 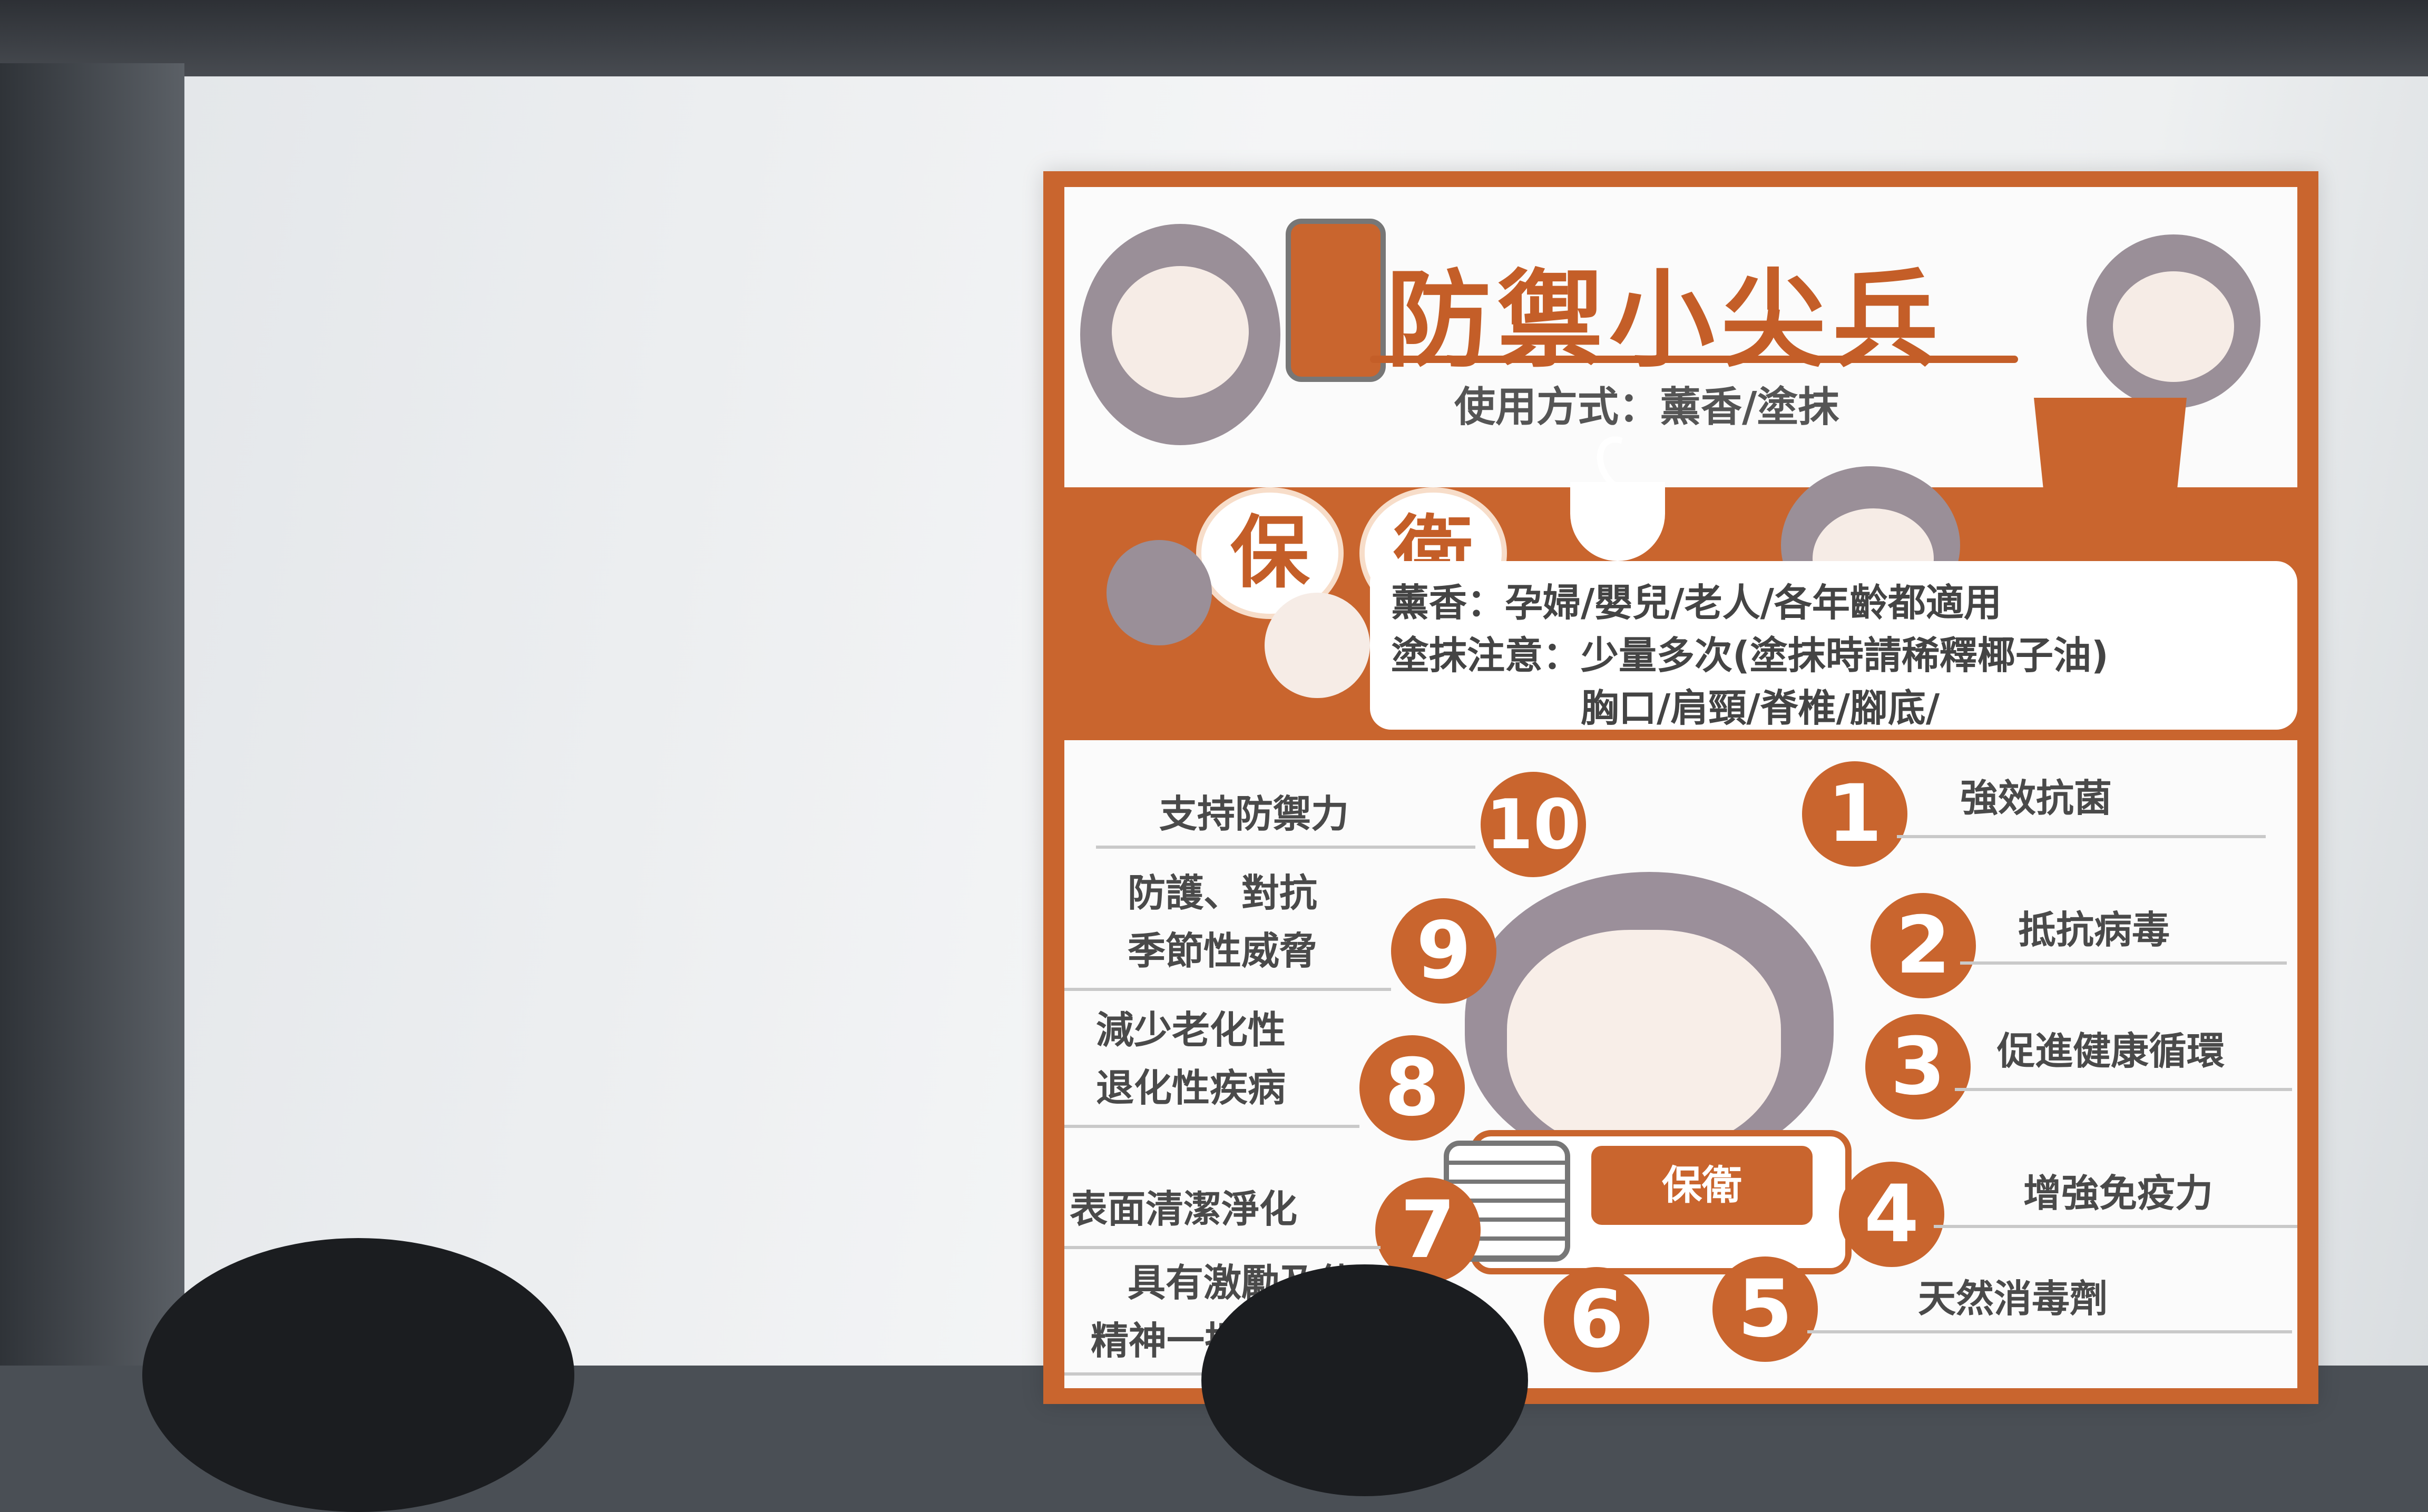 What do you see at coordinates (1665, 321) in the screenshot?
I see `slide-title: 防禦小尖兵` at bounding box center [1665, 321].